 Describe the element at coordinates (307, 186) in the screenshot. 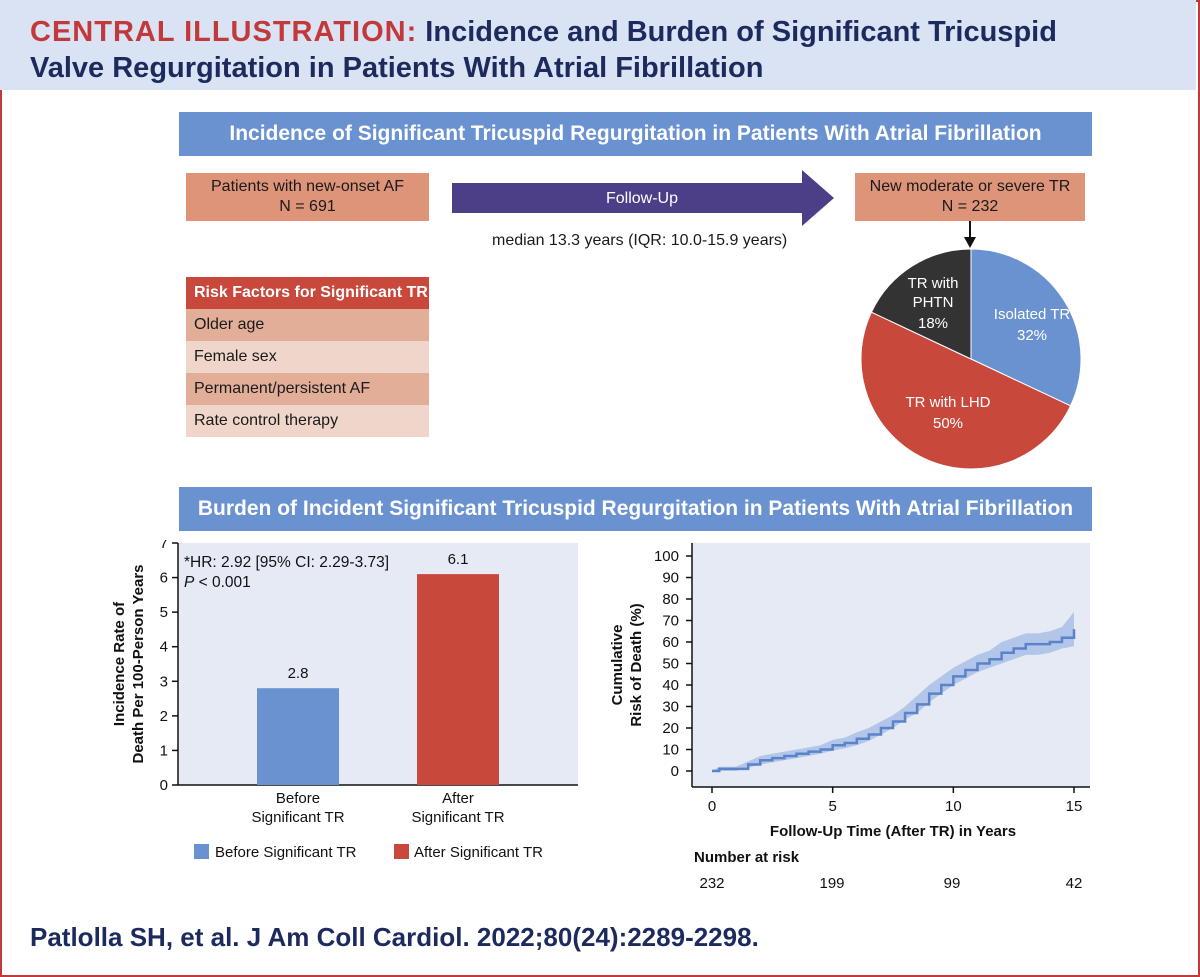

I see `patients-label: Patients with new-onset AF` at that location.